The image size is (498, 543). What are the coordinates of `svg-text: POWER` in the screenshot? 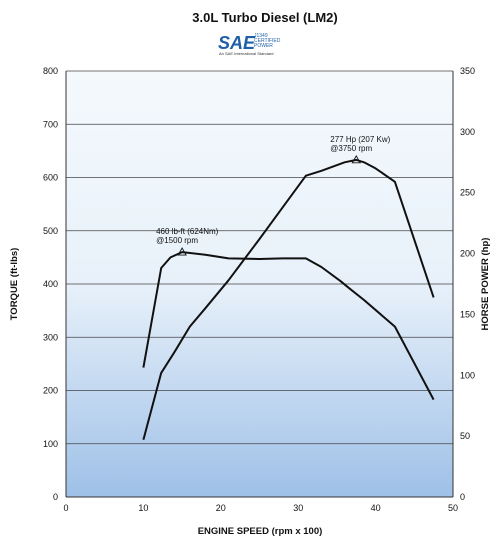 It's located at (263, 46).